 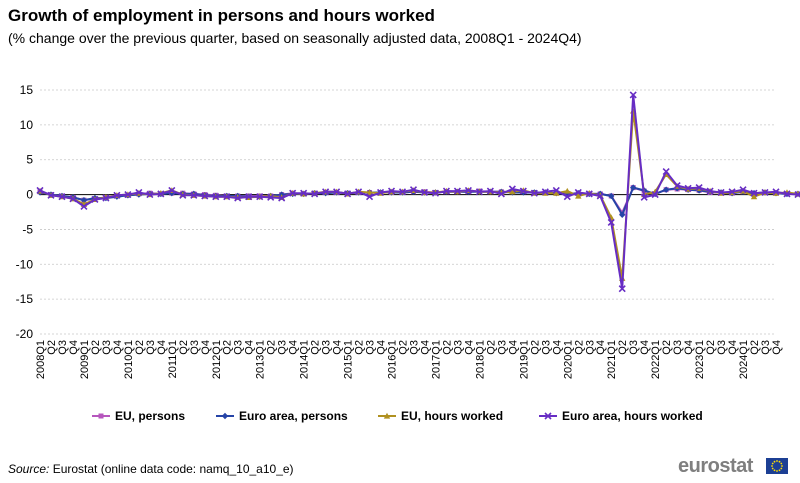 What do you see at coordinates (173, 359) in the screenshot?
I see `x-tick-label: 2011Q1` at bounding box center [173, 359].